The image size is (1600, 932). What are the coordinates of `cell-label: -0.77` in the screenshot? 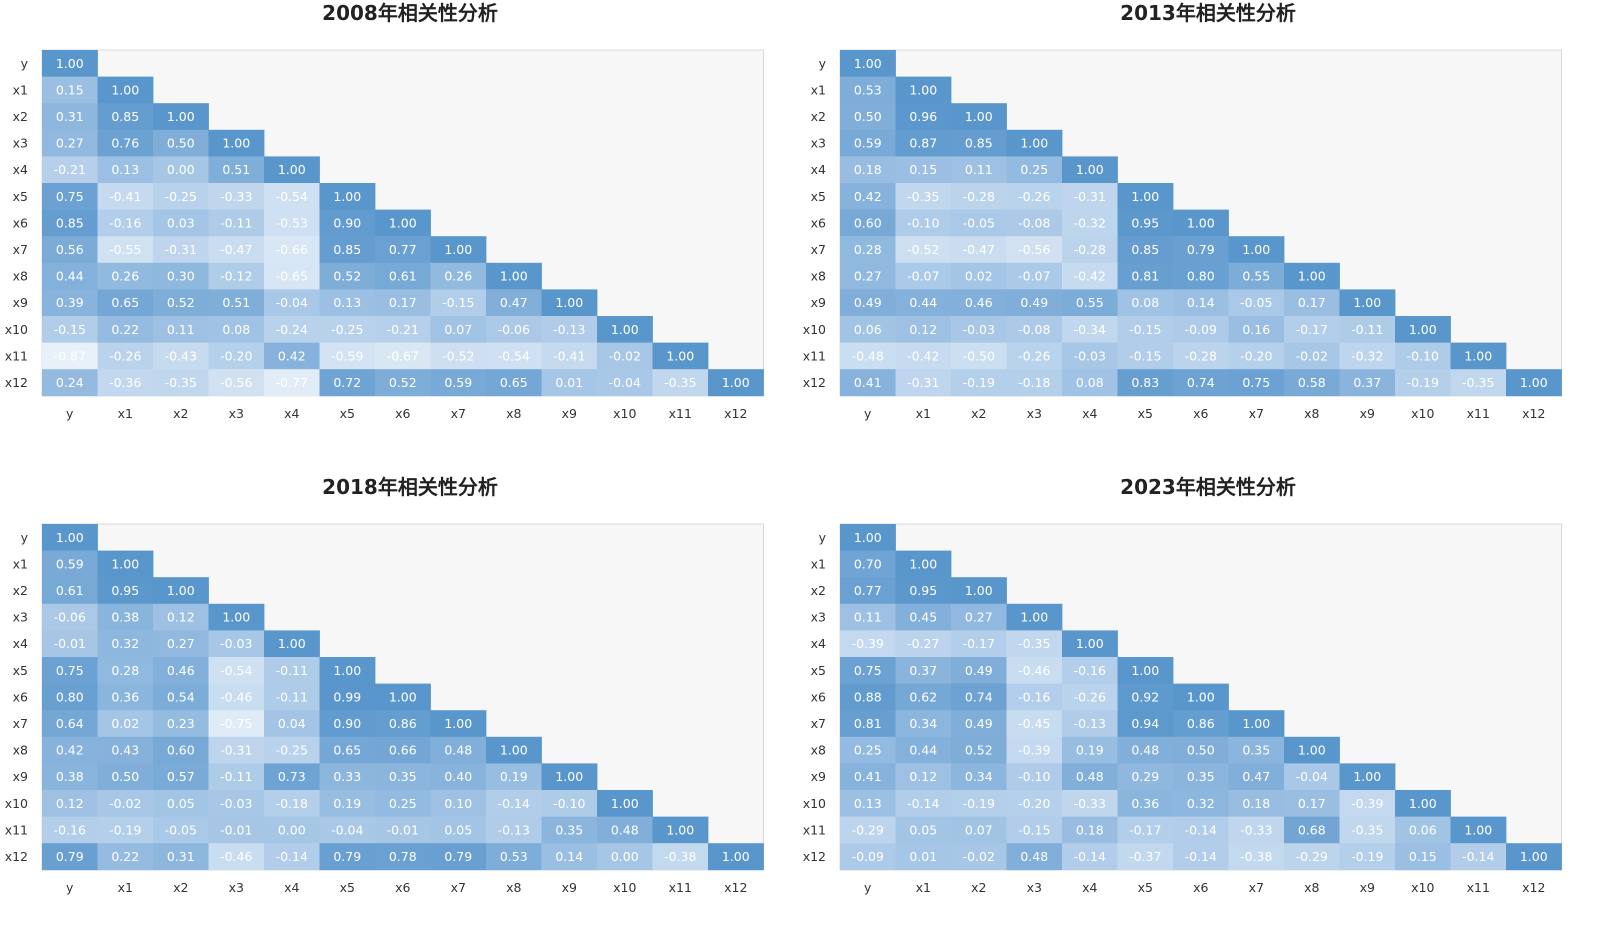 It's located at (292, 382).